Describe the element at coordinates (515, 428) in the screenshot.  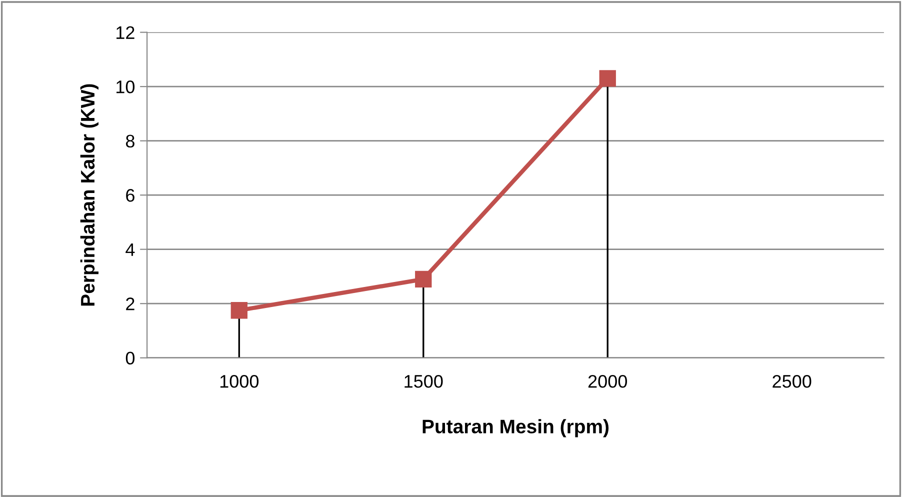
I see `x-axis-title: Putaran Mesin (rpm)` at that location.